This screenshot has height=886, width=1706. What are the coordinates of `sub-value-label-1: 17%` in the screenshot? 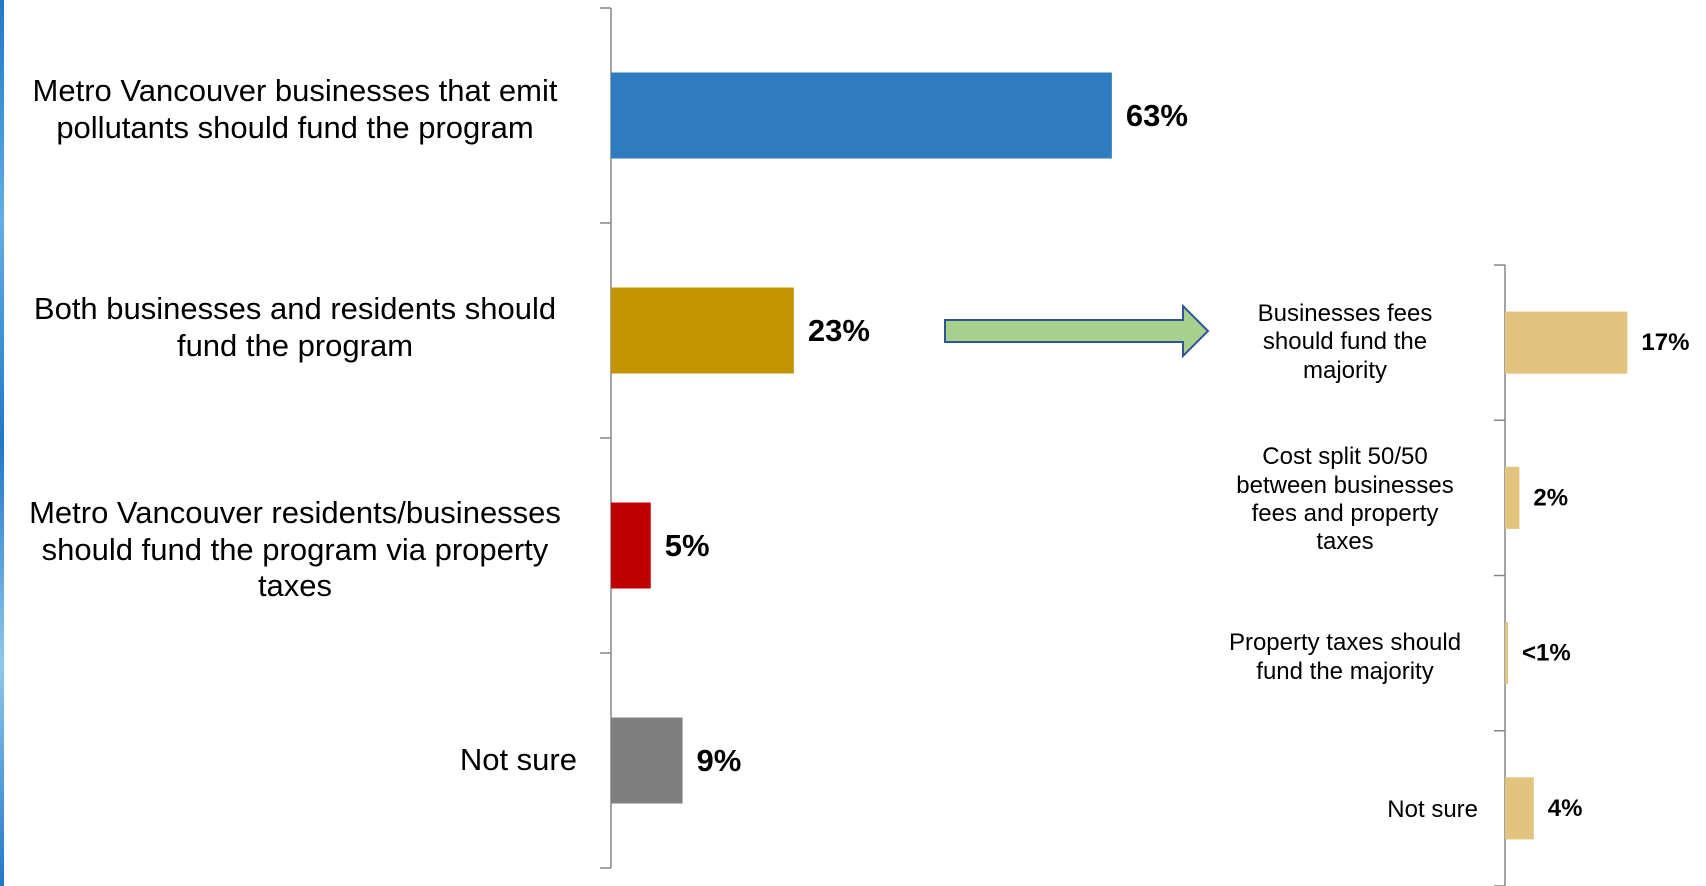 It's located at (1665, 342).